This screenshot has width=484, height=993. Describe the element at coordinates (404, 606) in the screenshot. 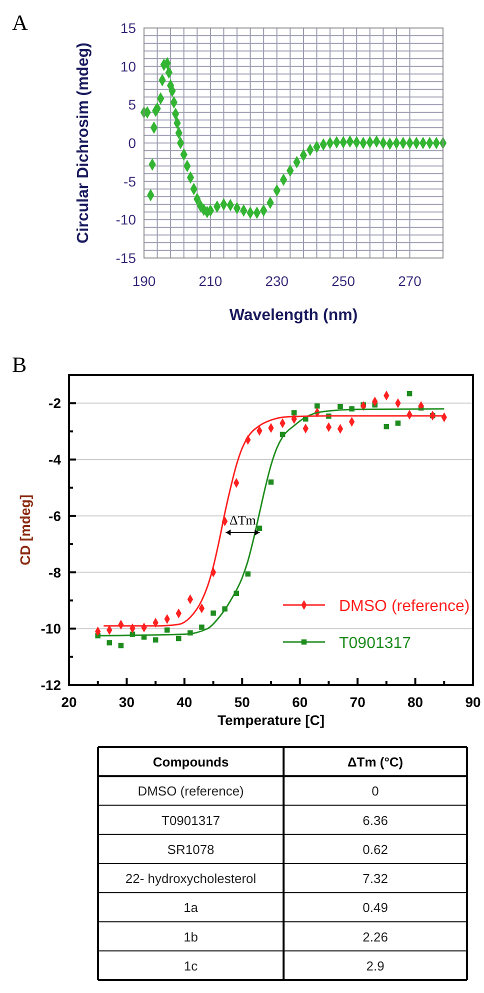

I see `legend-label: DMSO (reference)` at that location.